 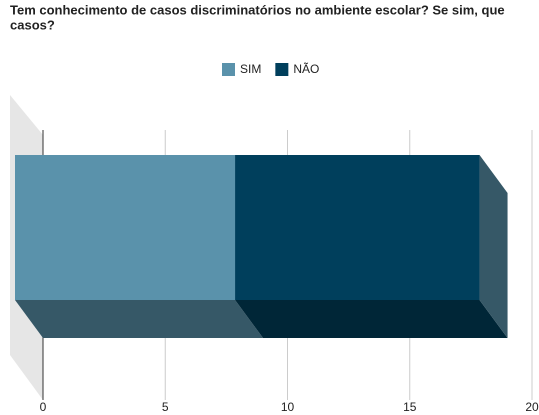 What do you see at coordinates (125, 227) in the screenshot?
I see `bar` at bounding box center [125, 227].